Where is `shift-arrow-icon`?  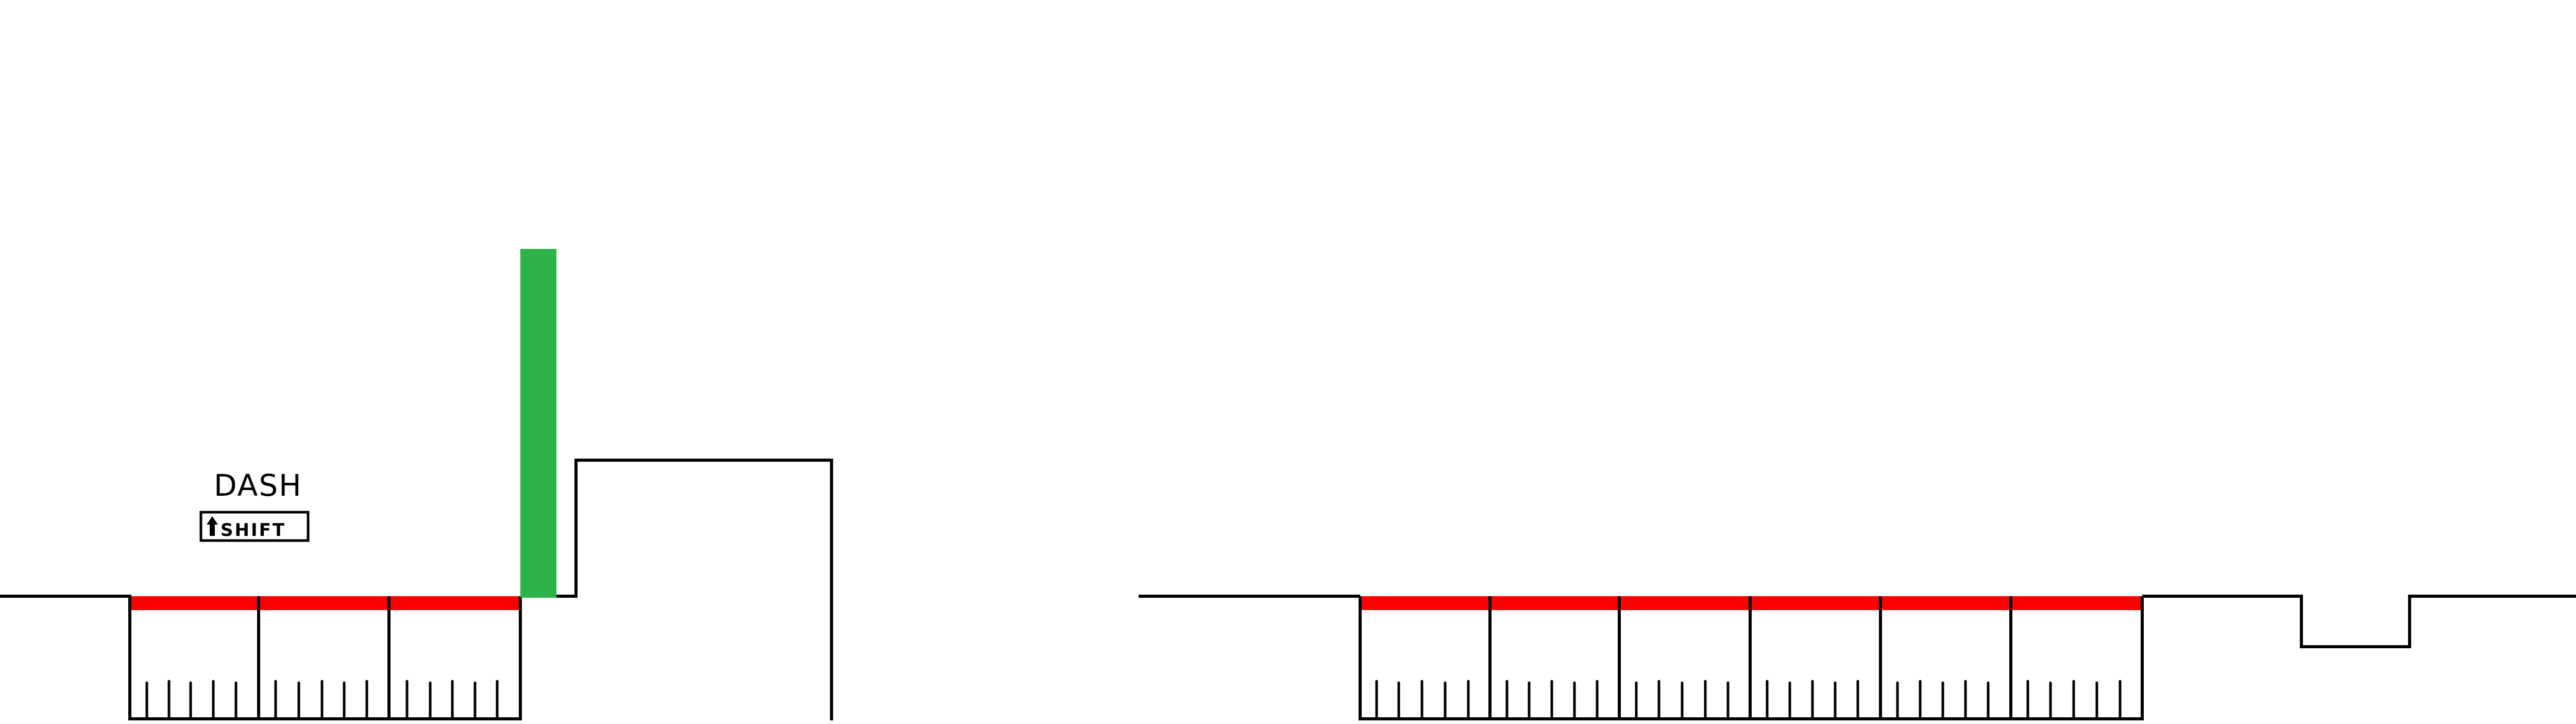 shift-arrow-icon is located at coordinates (212, 526).